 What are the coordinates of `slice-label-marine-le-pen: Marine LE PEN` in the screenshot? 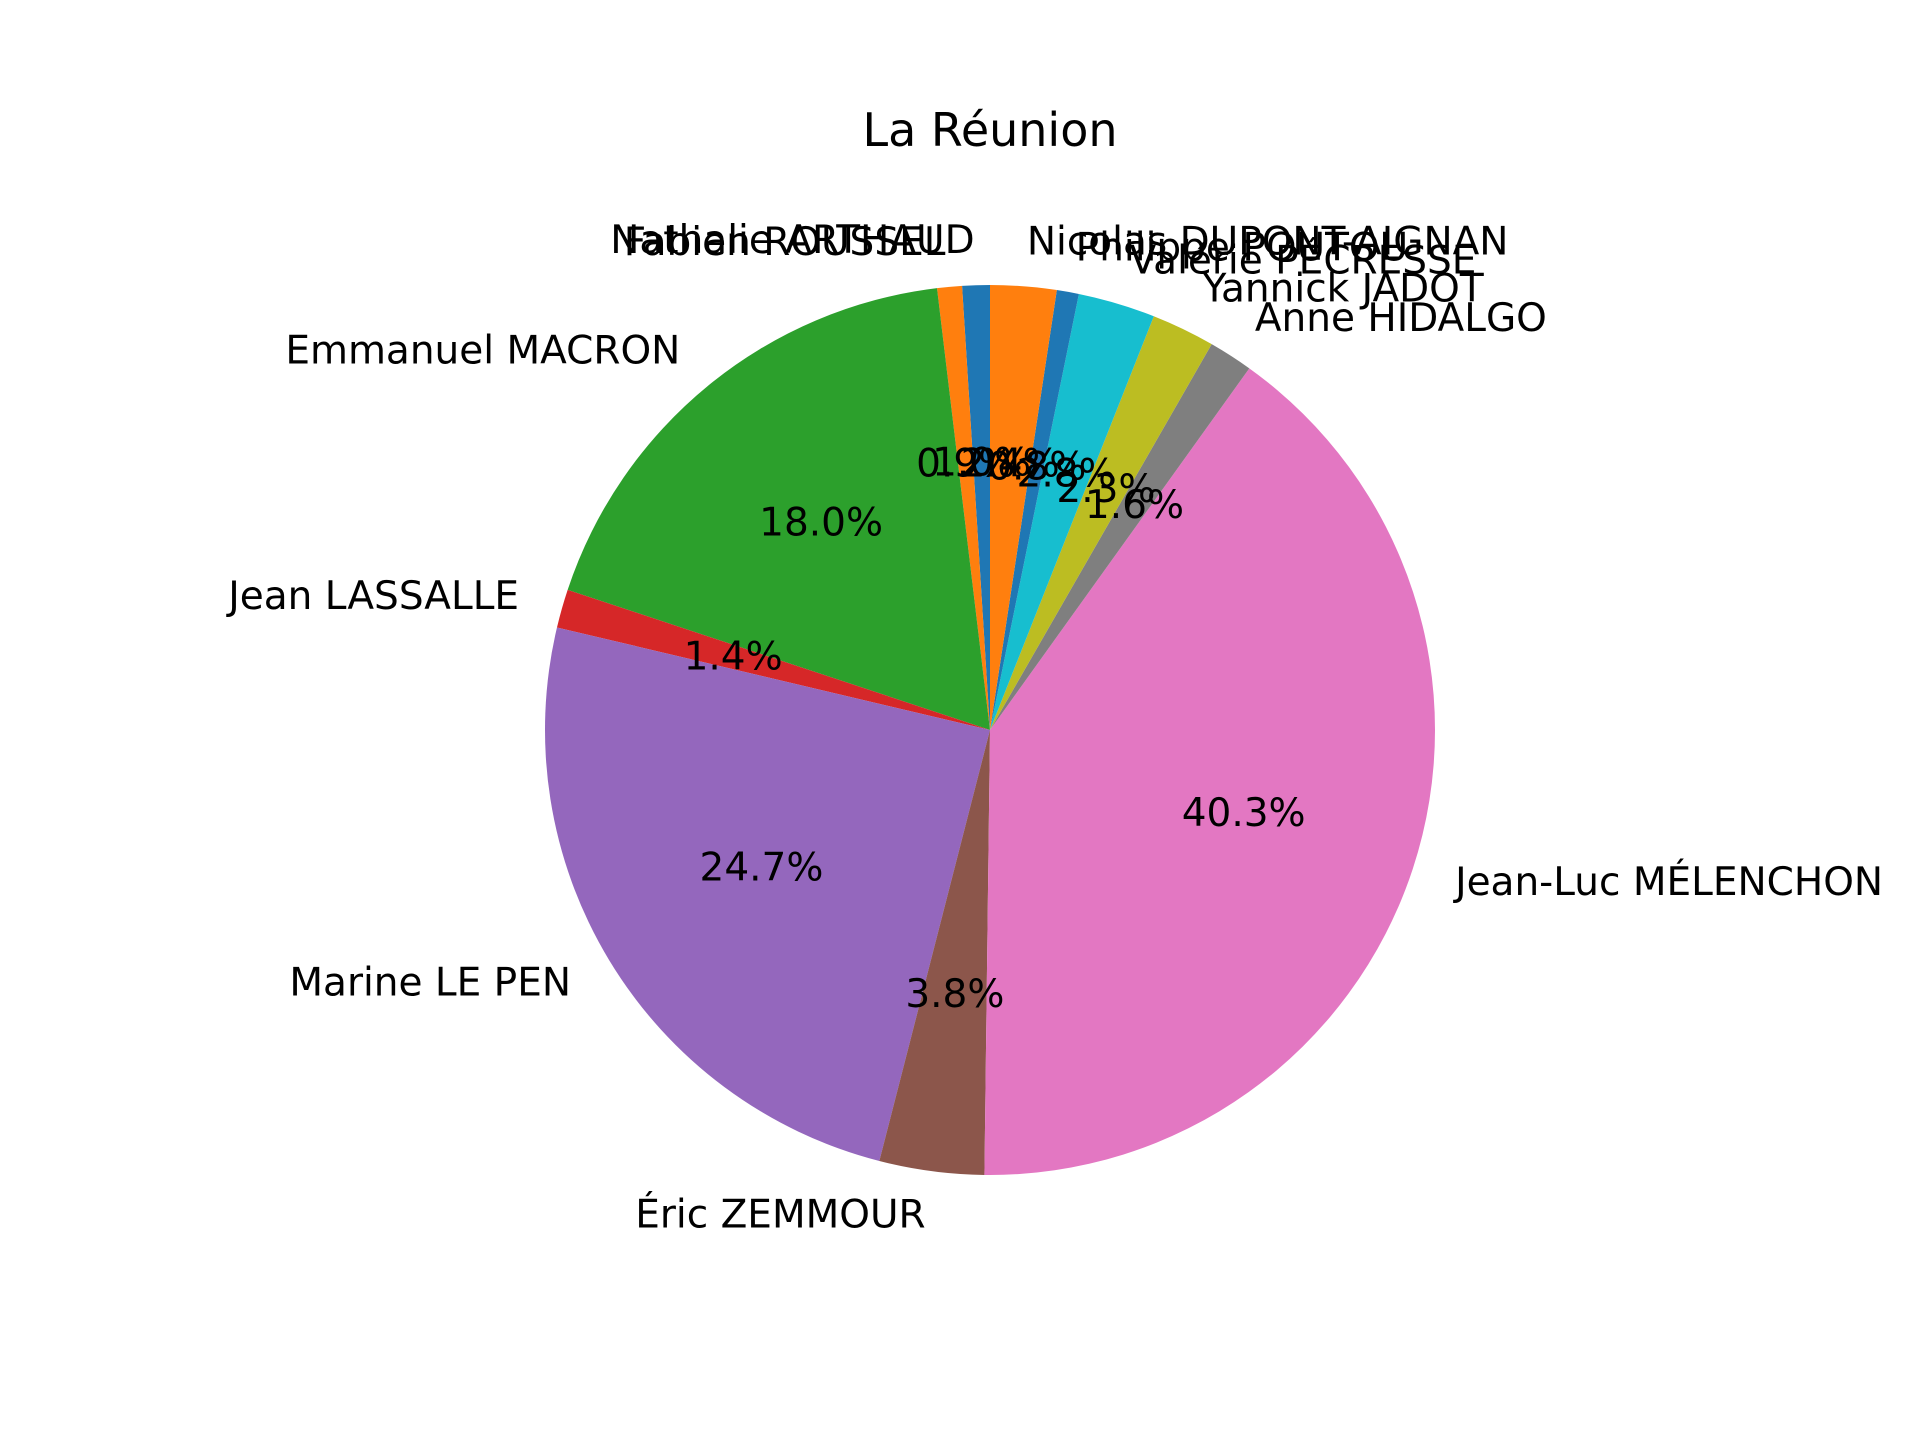 It's located at (430, 983).